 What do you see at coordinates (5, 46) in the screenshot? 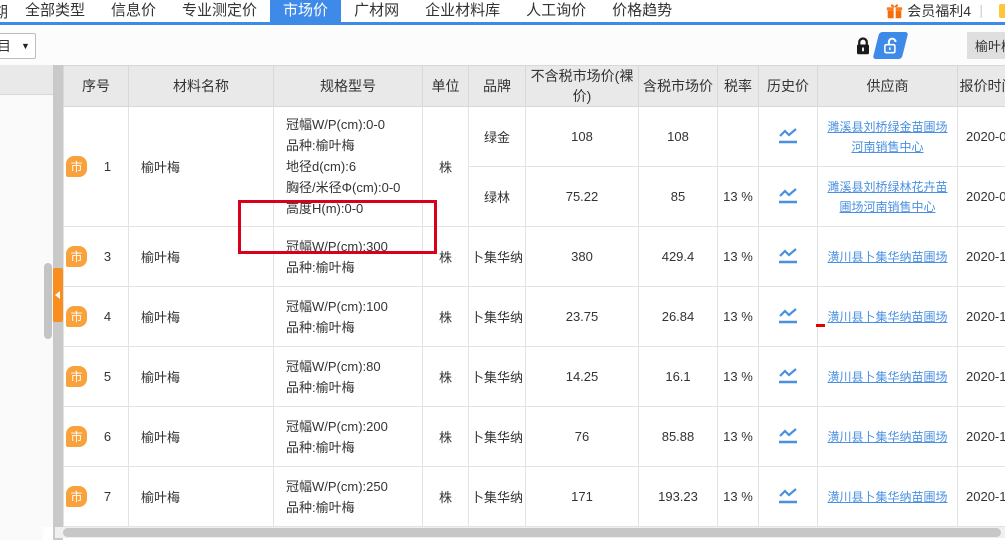
I see `period-dropdown-value: 目` at bounding box center [5, 46].